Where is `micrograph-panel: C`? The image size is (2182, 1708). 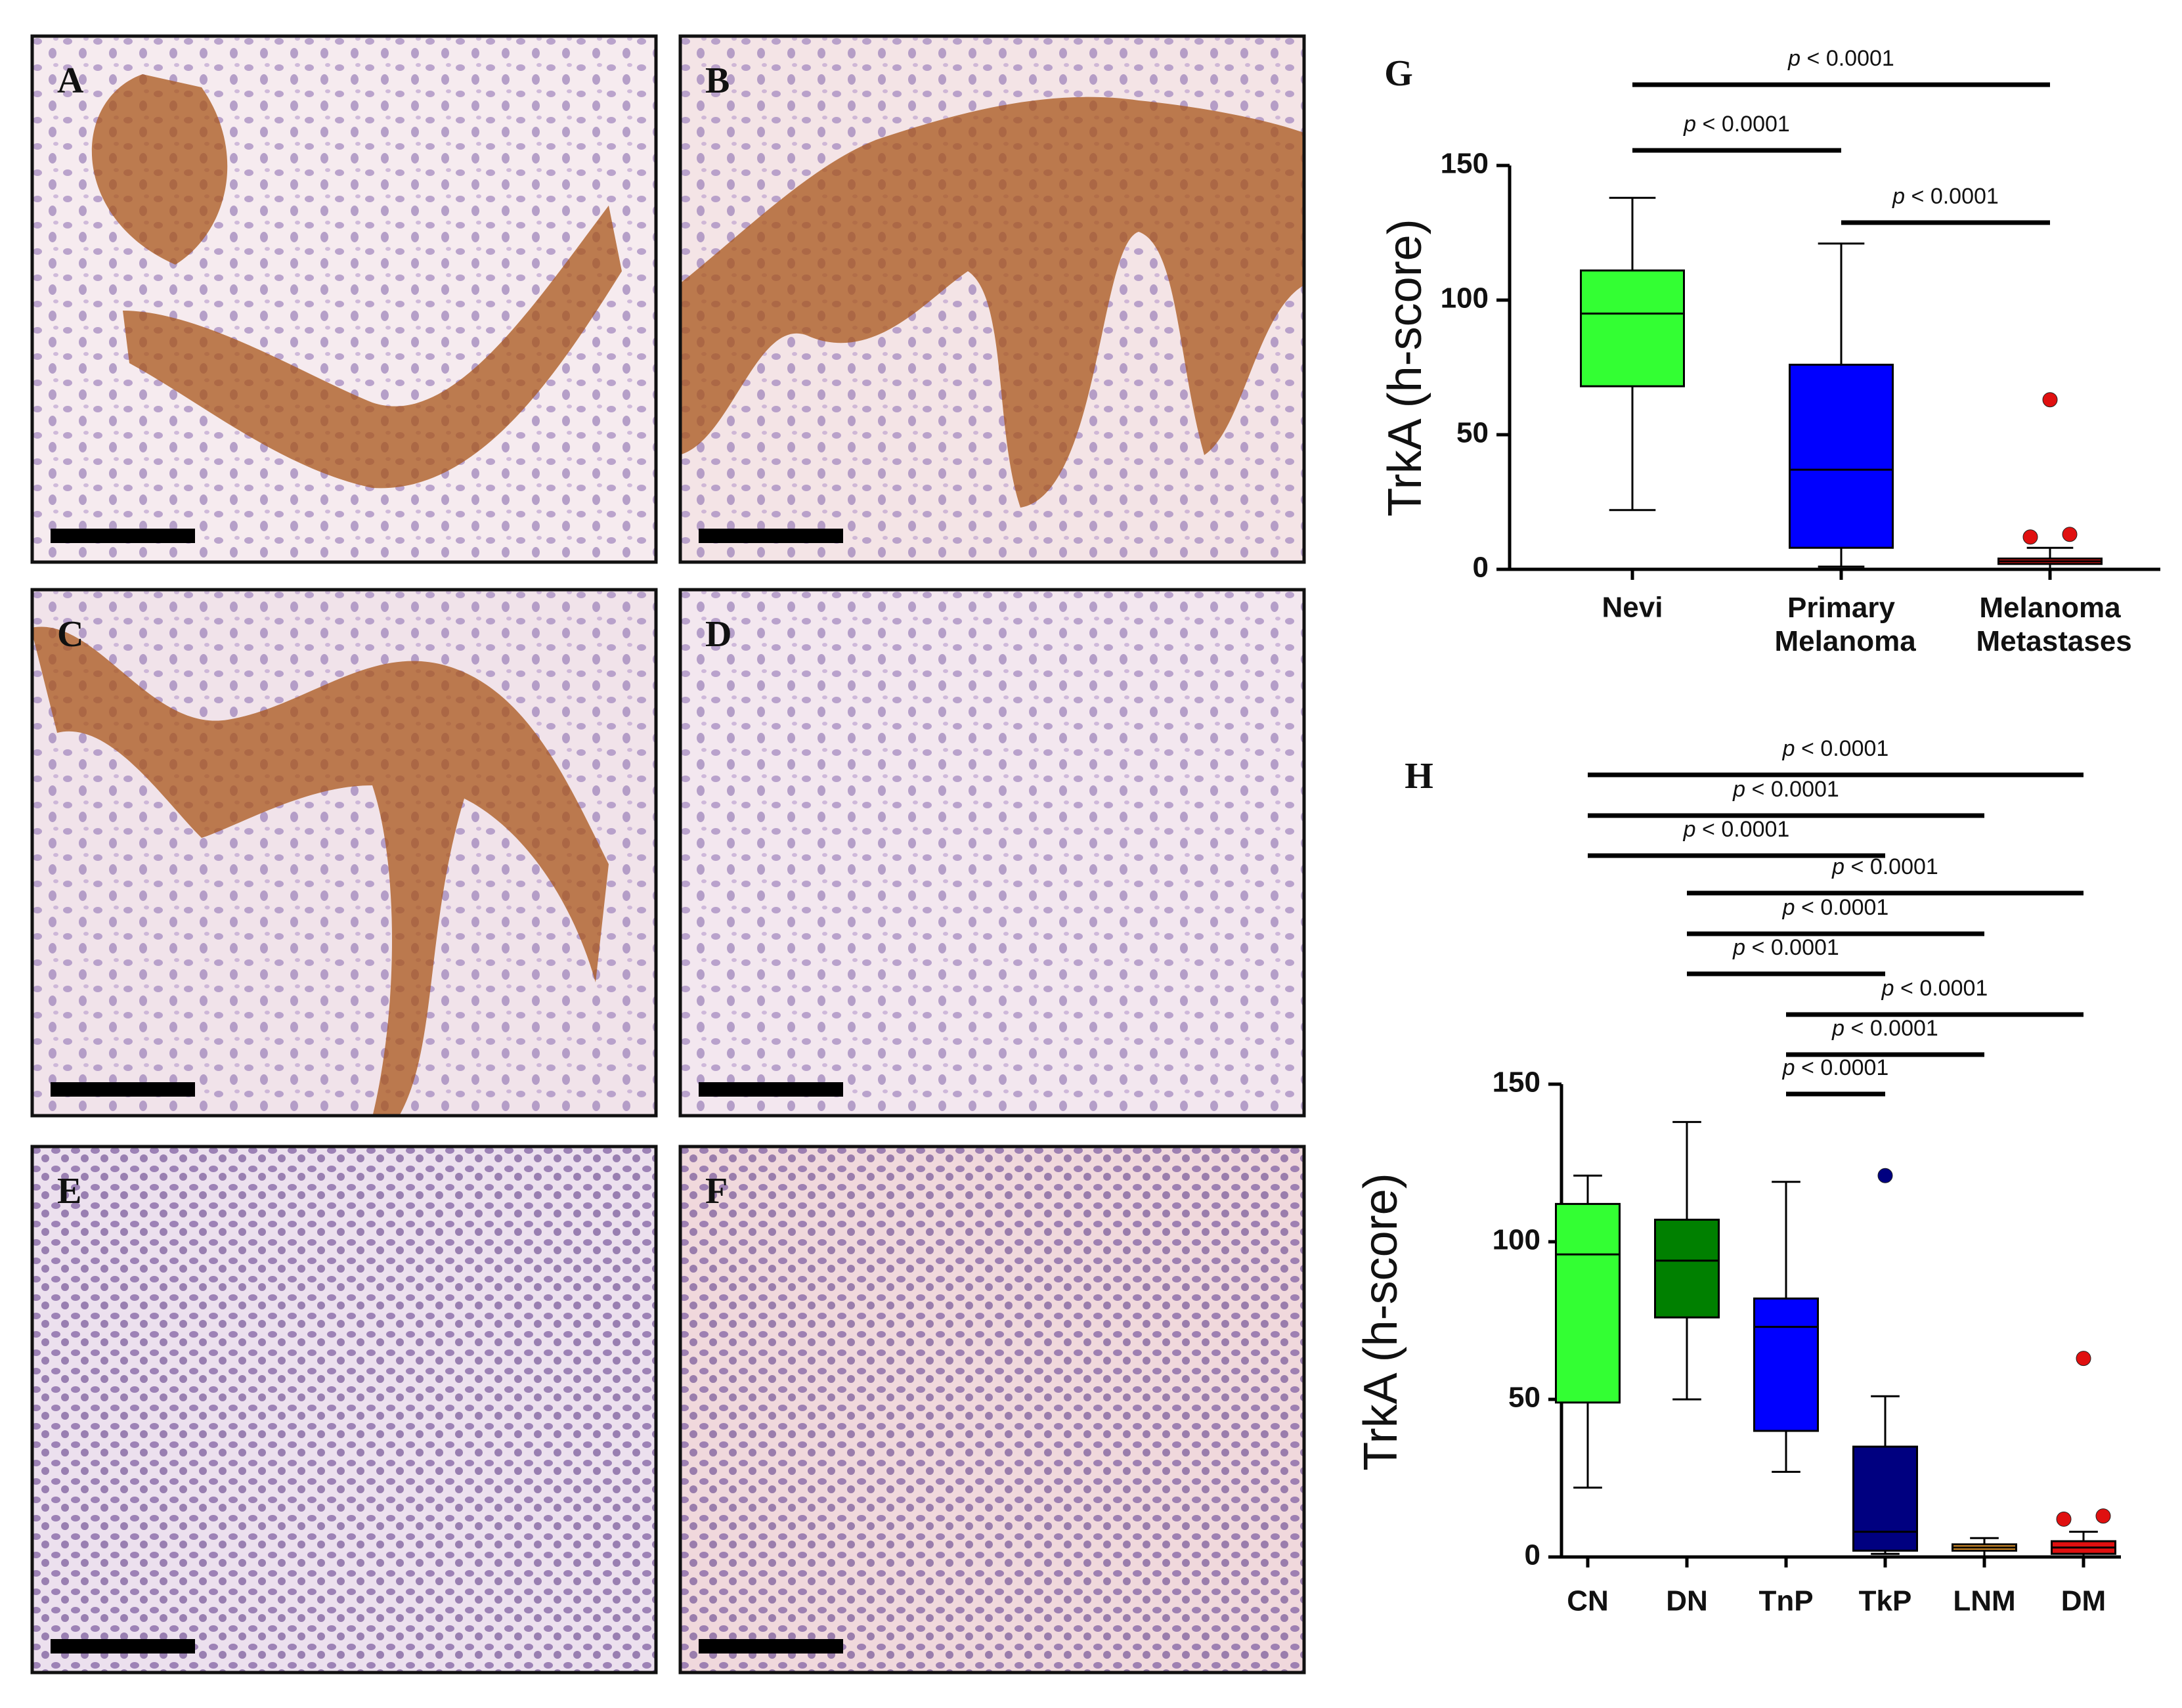
micrograph-panel: C is located at coordinates (344, 853).